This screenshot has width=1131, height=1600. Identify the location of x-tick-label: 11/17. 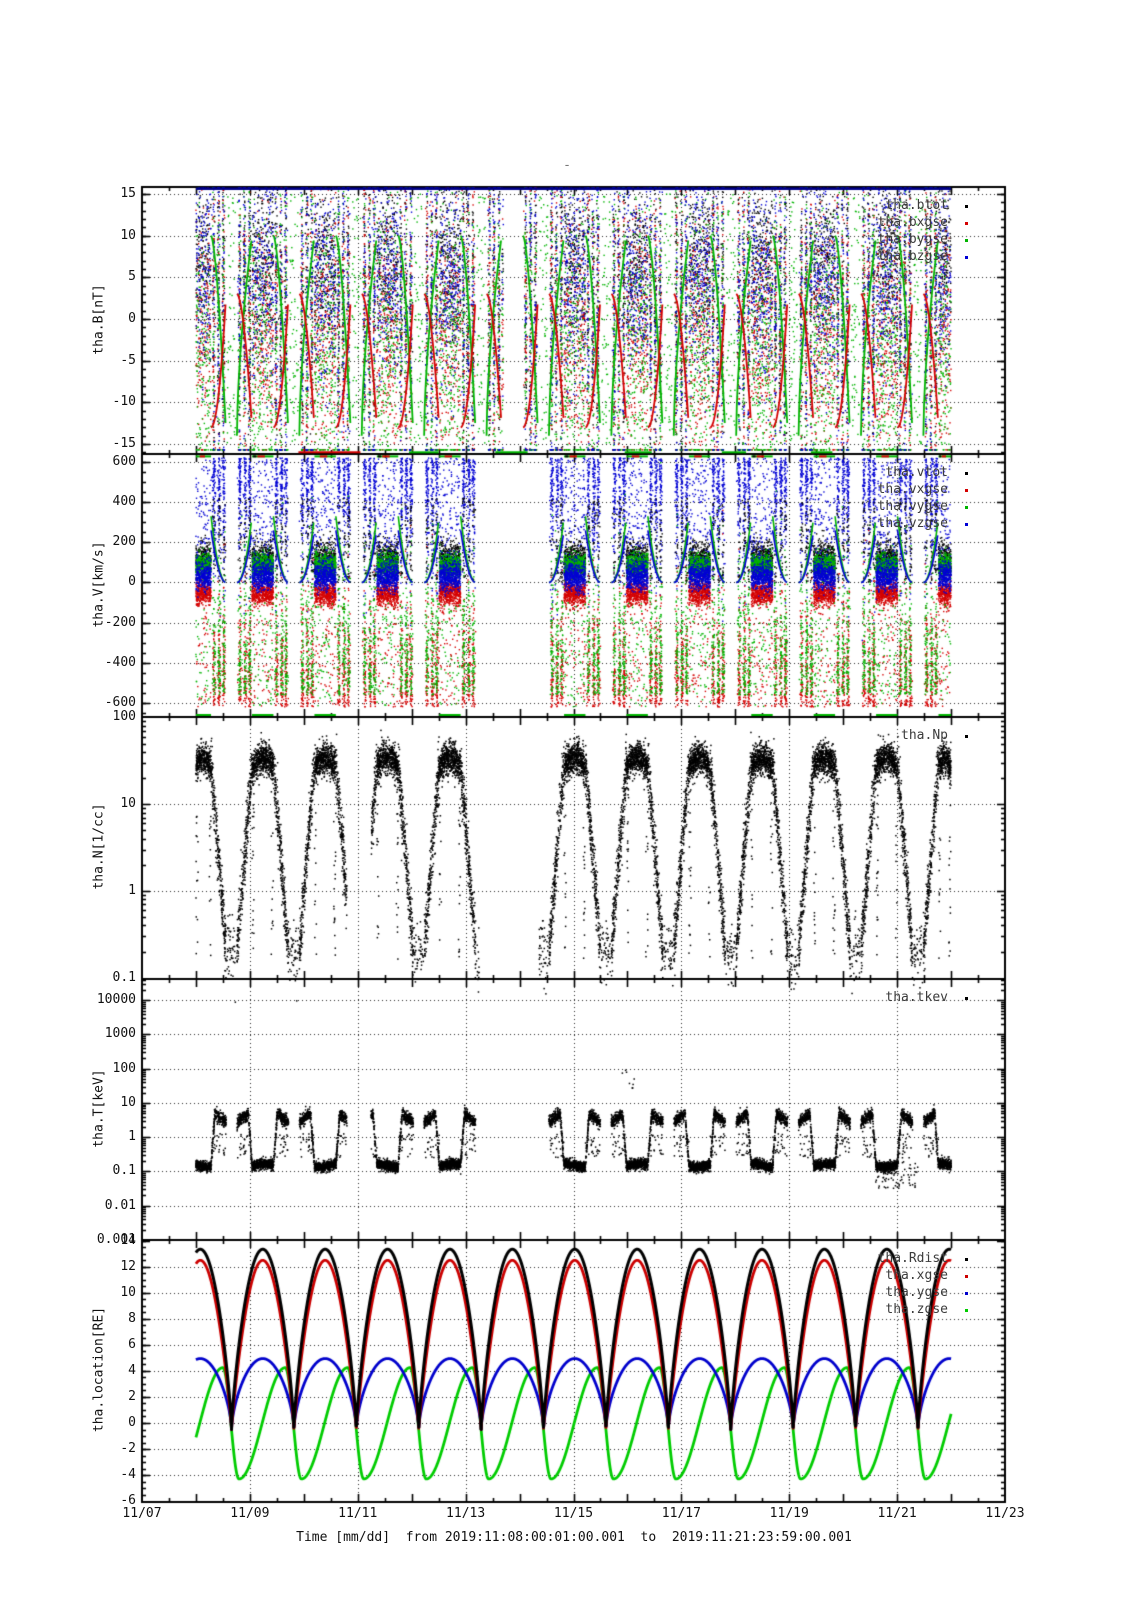
(681, 1513).